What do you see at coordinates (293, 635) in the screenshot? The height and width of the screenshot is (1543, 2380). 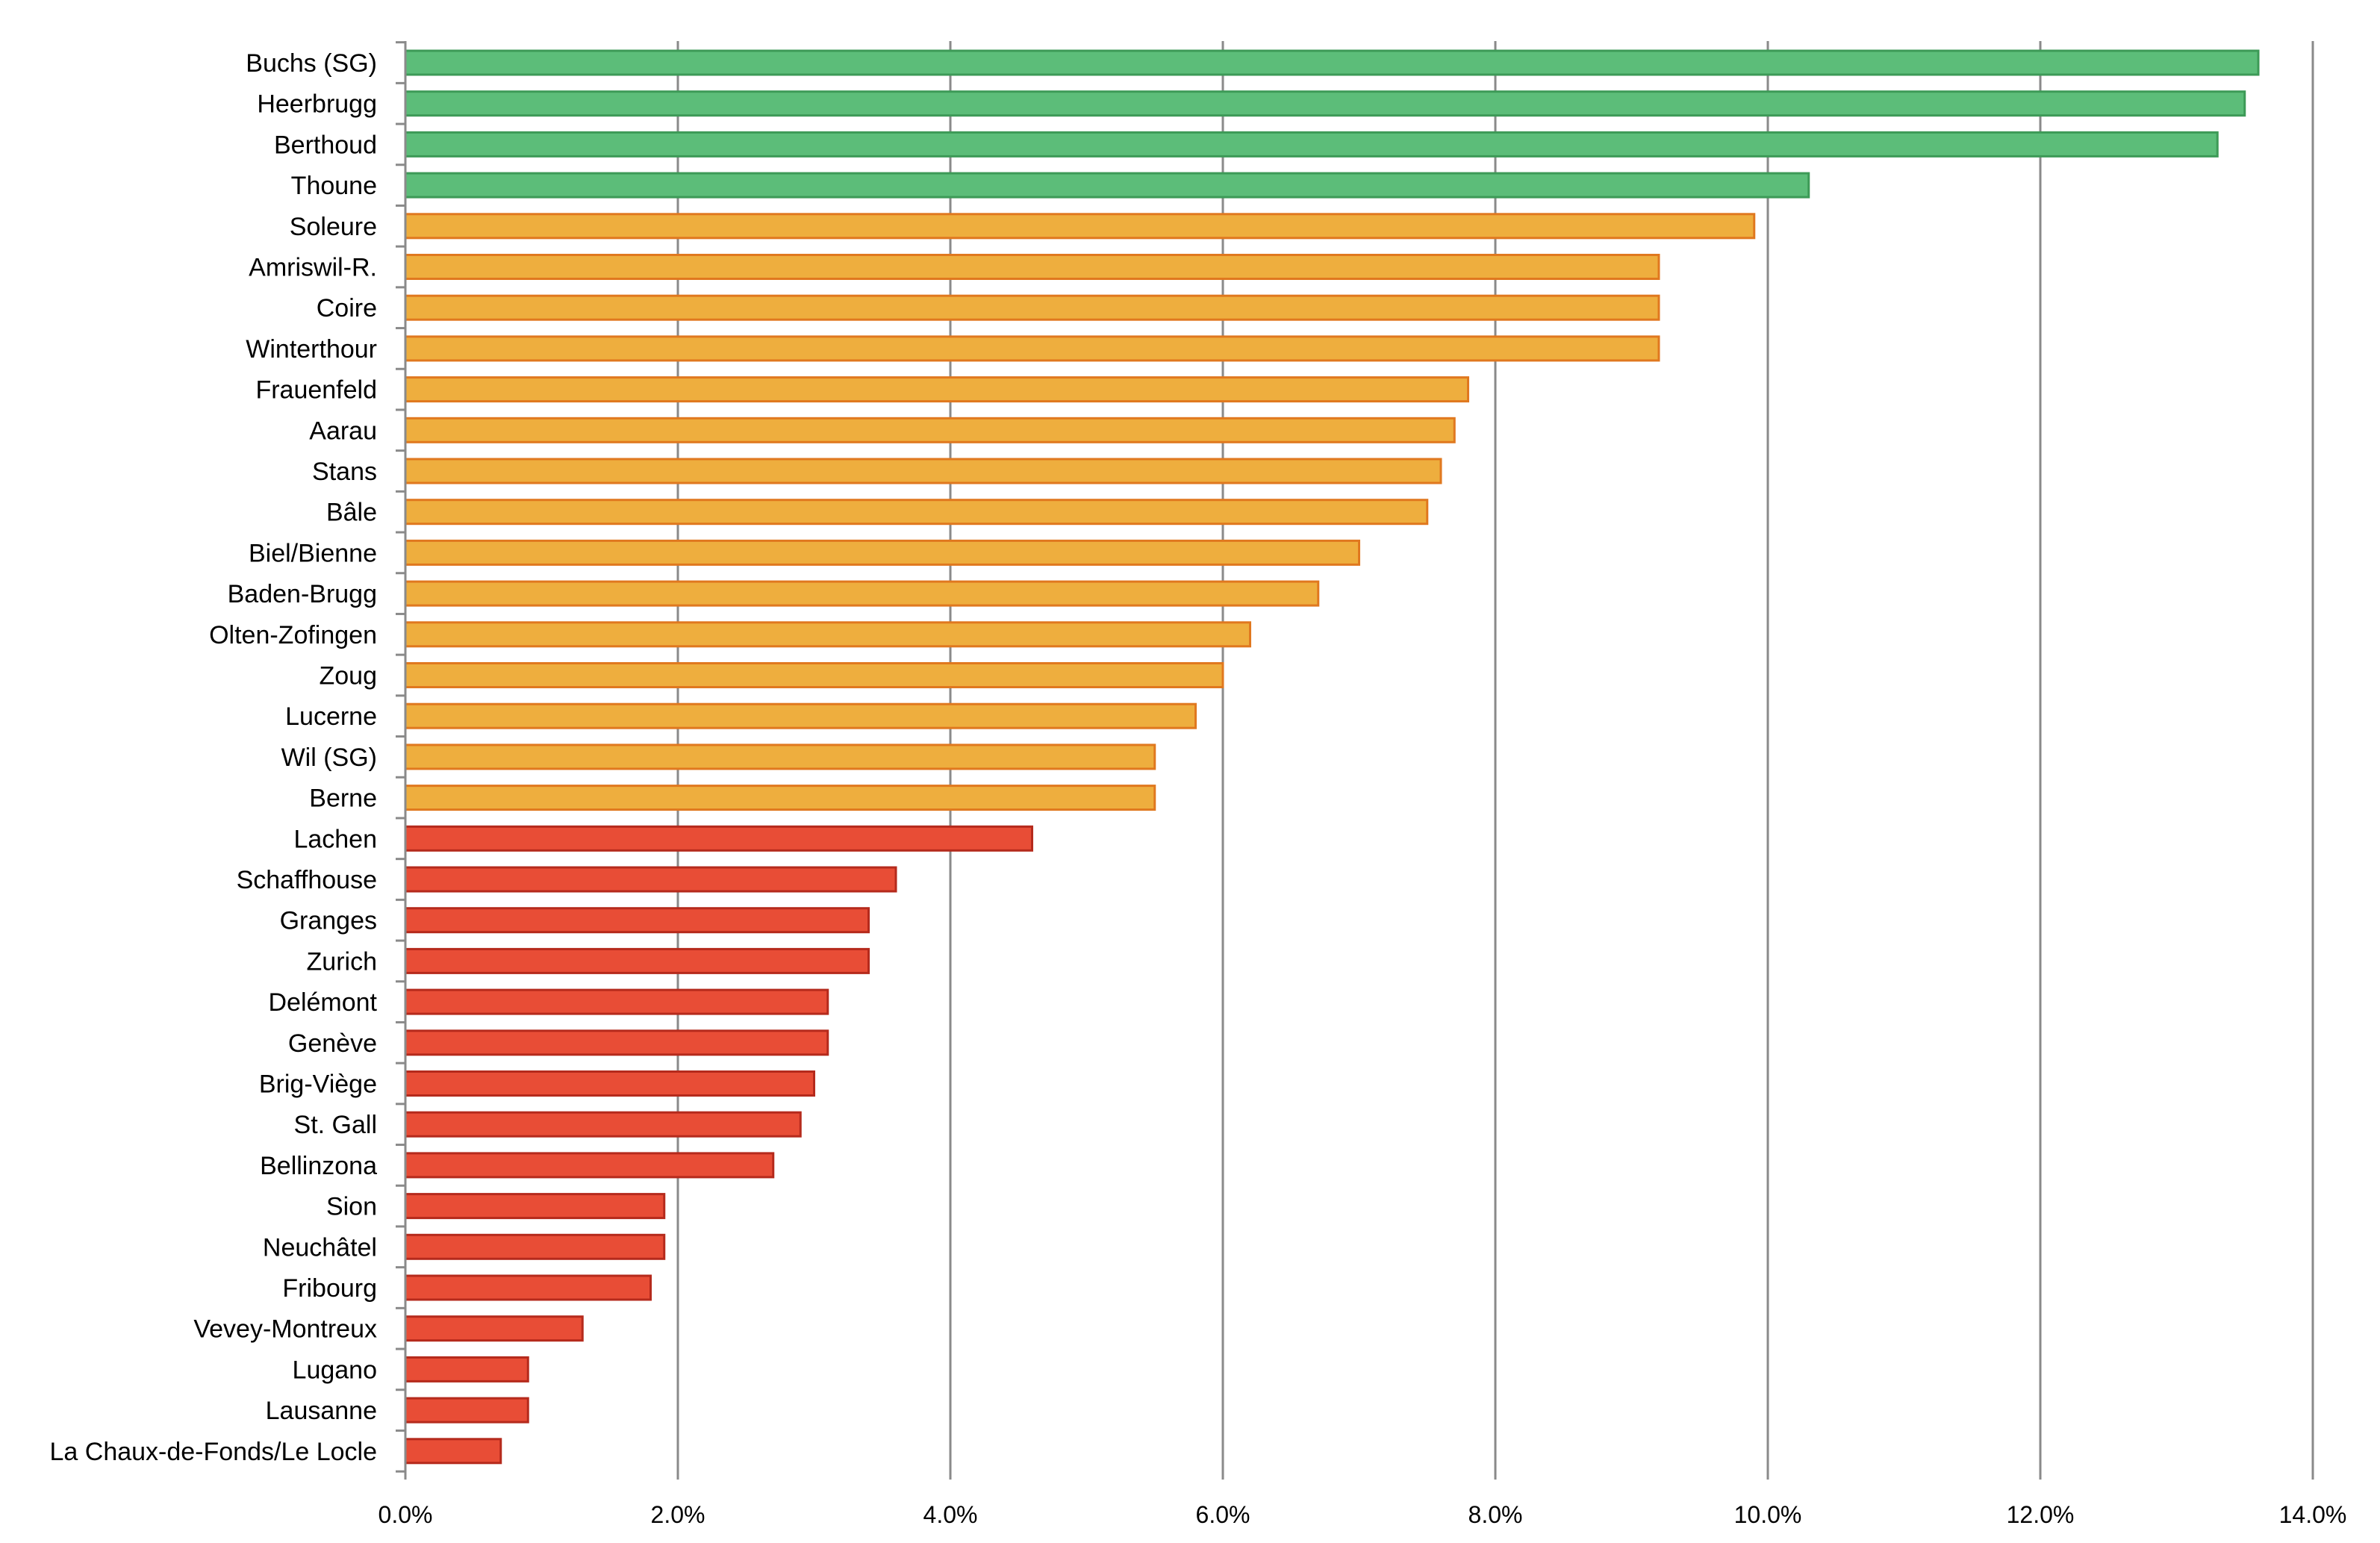 I see `category-label: Olten-Zofingen` at bounding box center [293, 635].